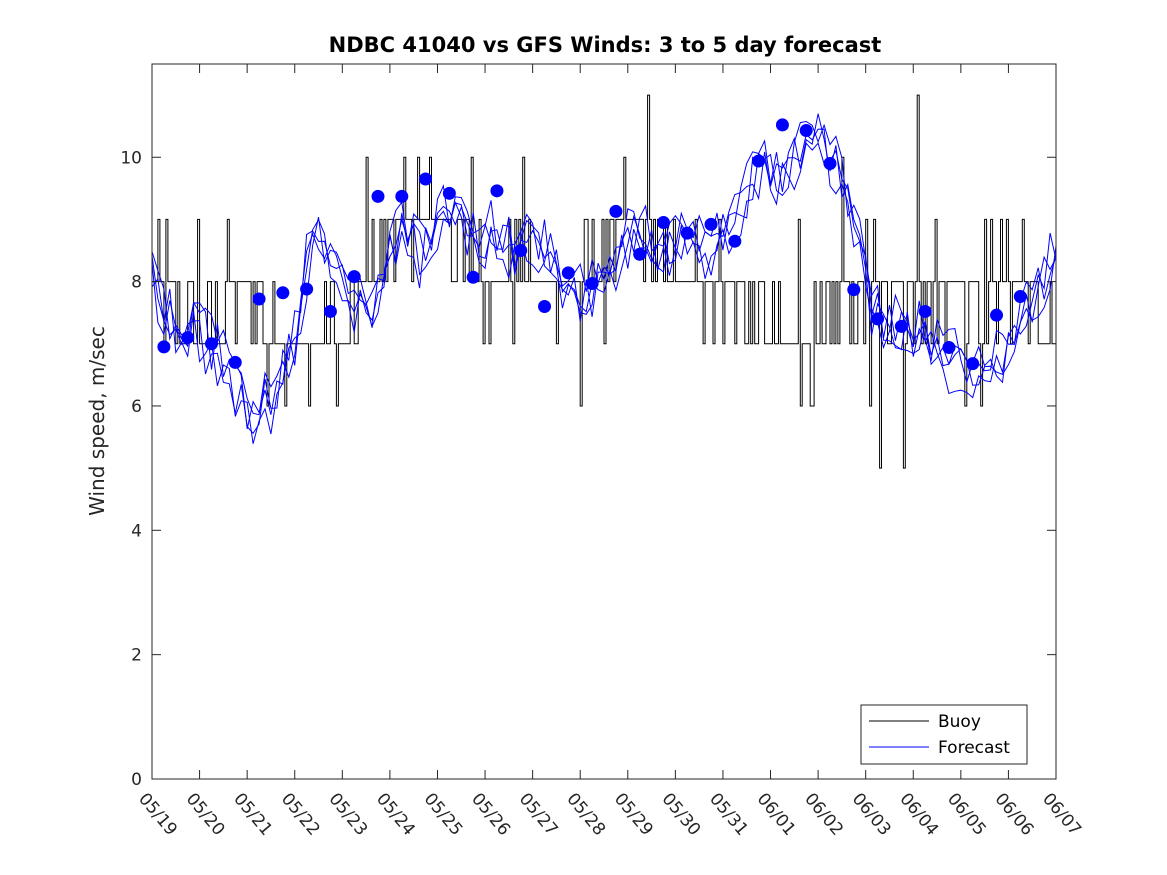 The image size is (1167, 875). Describe the element at coordinates (1061, 814) in the screenshot. I see `x-tick-label: 06/07` at that location.